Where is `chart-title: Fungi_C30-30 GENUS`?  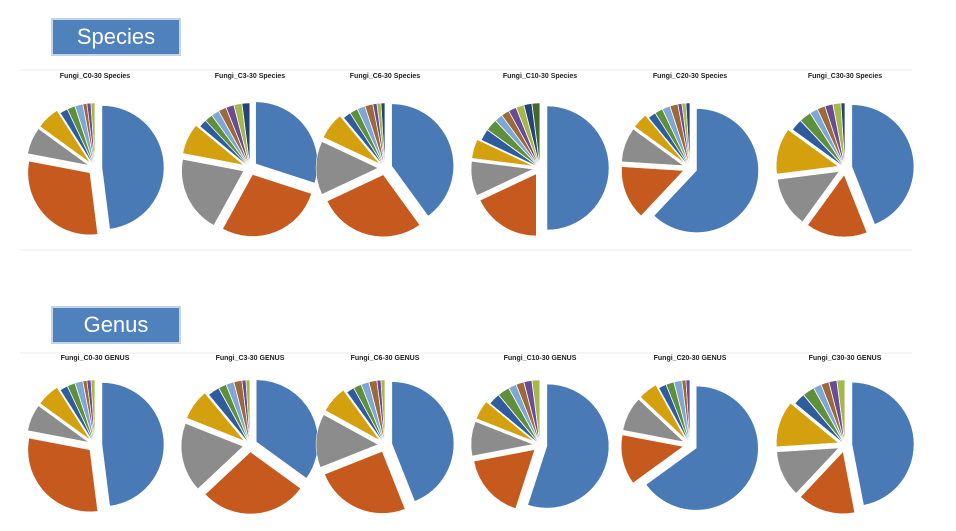 chart-title: Fungi_C30-30 GENUS is located at coordinates (845, 358).